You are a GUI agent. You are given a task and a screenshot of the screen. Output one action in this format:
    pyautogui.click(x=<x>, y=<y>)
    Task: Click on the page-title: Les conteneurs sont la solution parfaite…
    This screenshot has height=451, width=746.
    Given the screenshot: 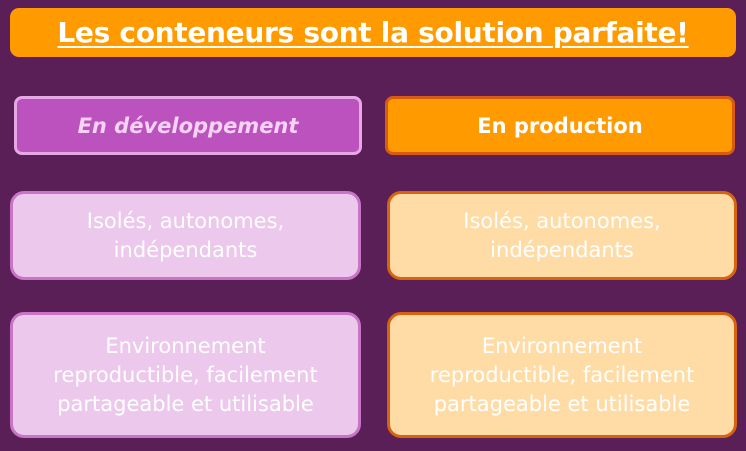 What is the action you would take?
    pyautogui.click(x=373, y=32)
    